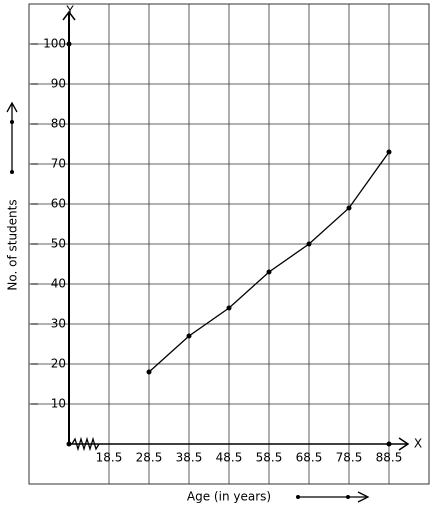 This screenshot has width=434, height=510. What do you see at coordinates (58, 204) in the screenshot?
I see `y-tick-label: 60` at bounding box center [58, 204].